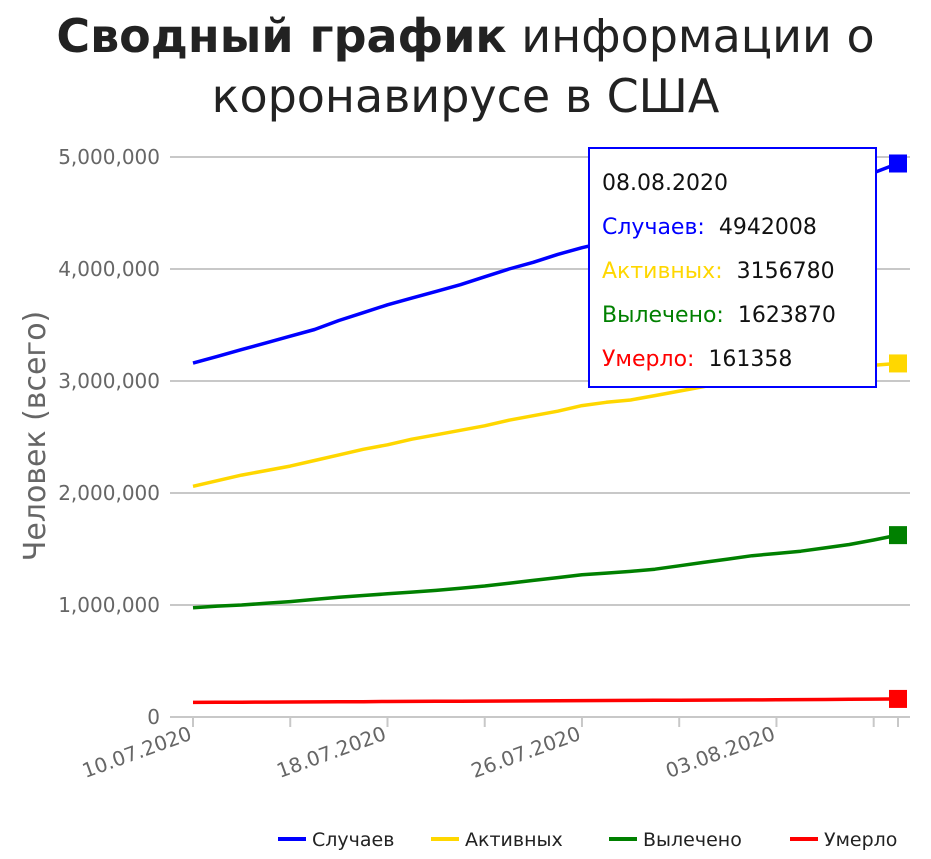 The width and height of the screenshot is (931, 859). I want to click on x-tick-label: 26.07.2020, so click(526, 752).